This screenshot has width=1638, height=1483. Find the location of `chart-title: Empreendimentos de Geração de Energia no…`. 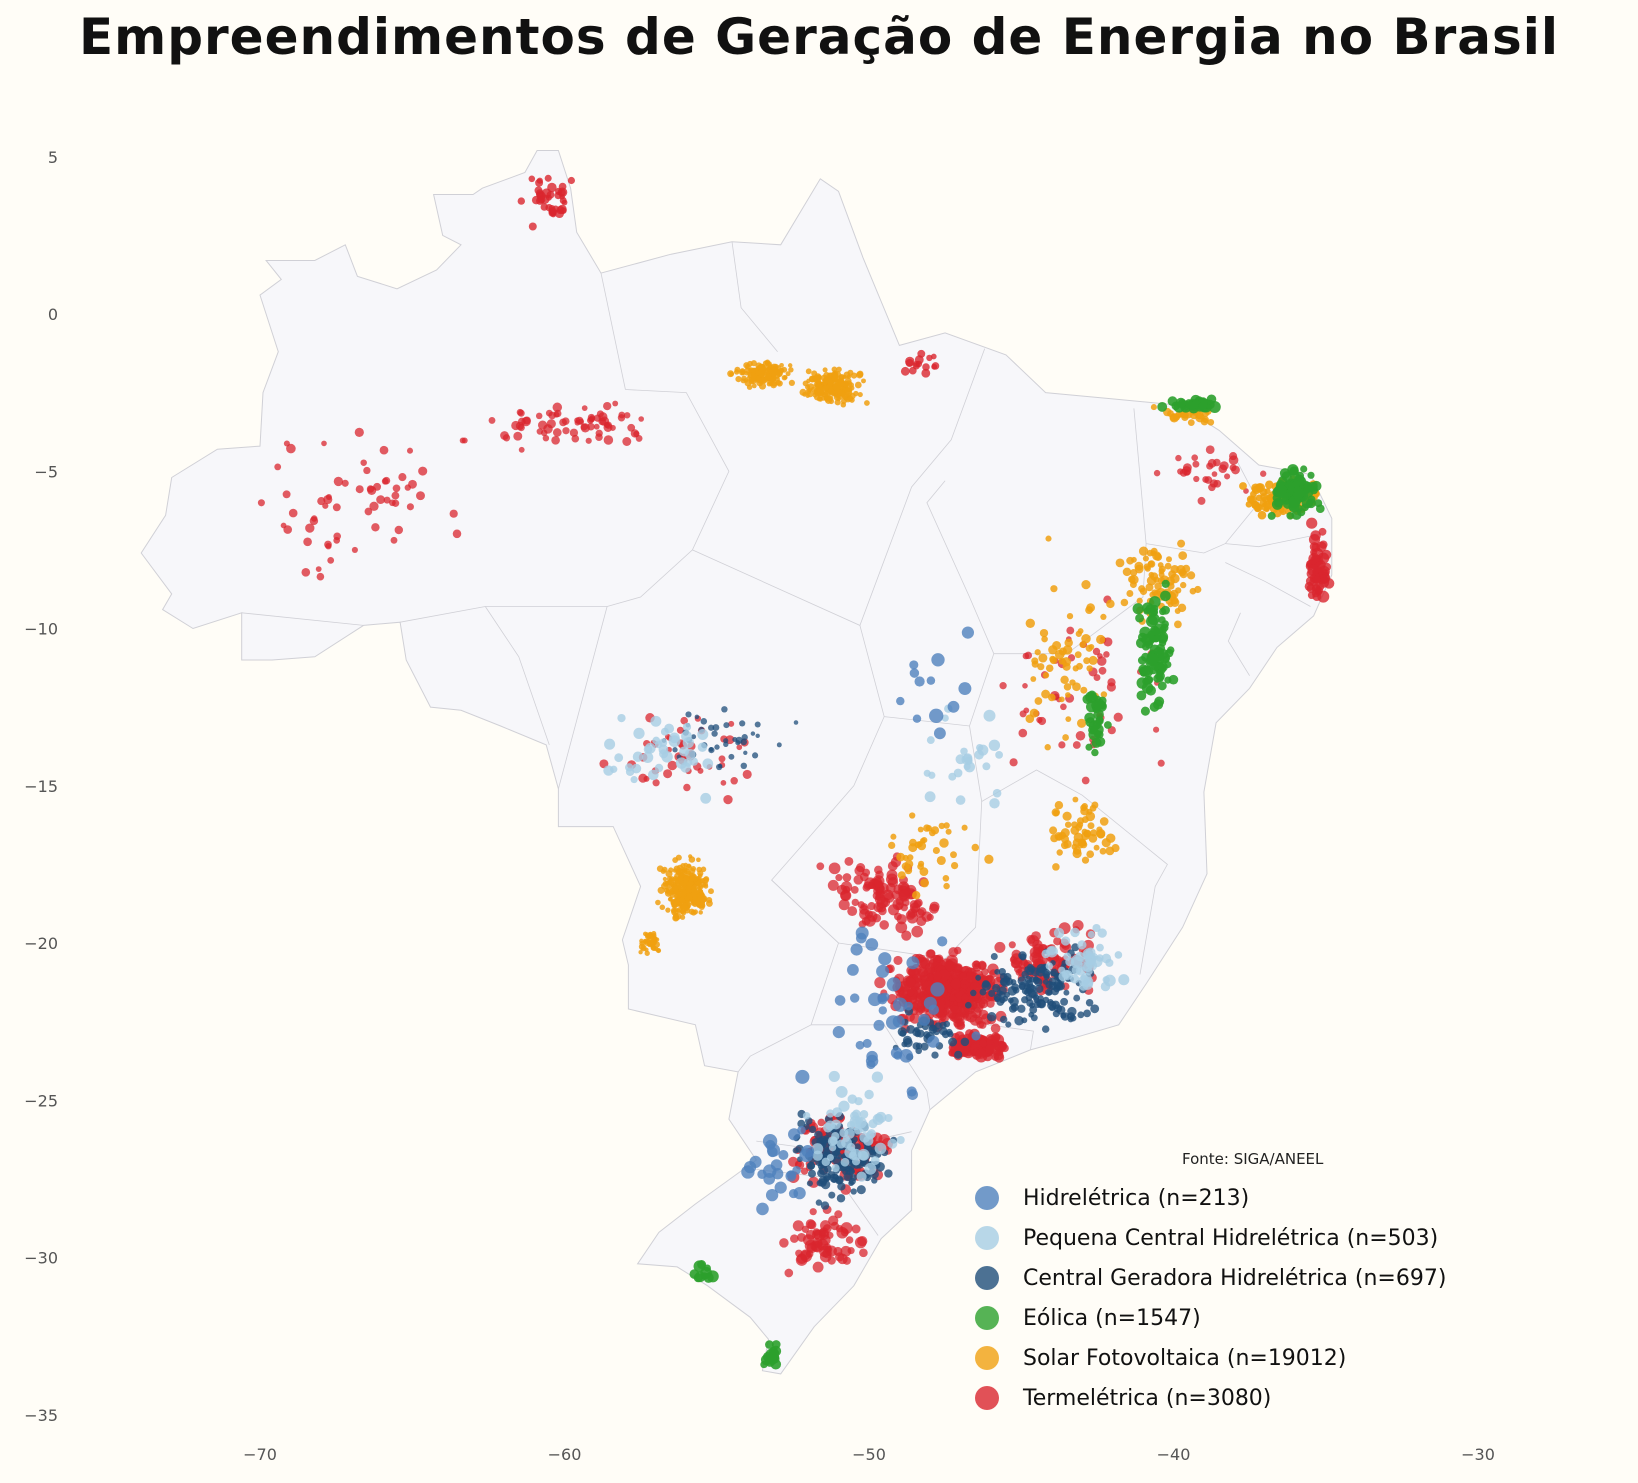

chart-title: Empreendimentos de Geração de Energia no… is located at coordinates (819, 37).